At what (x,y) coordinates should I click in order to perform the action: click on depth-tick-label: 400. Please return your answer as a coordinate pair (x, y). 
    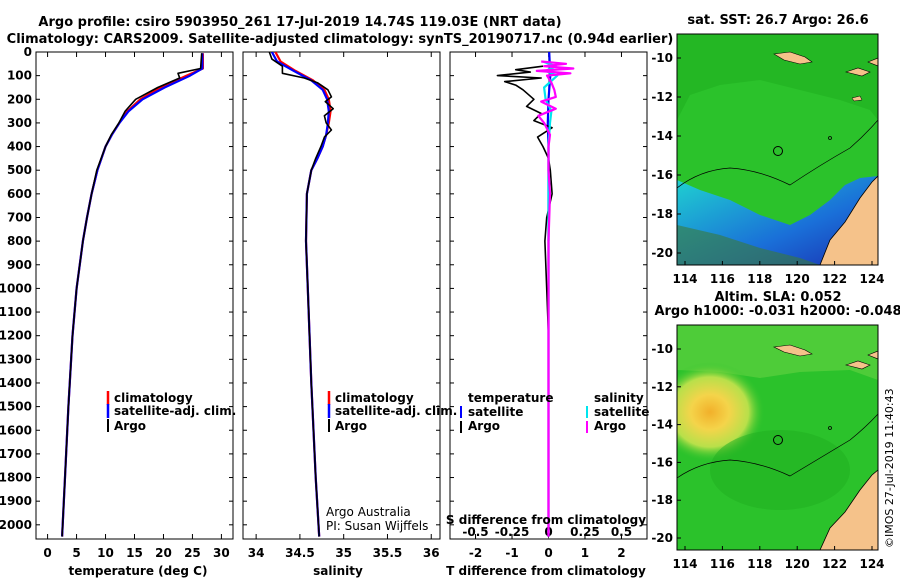
    Looking at the image, I should click on (19, 147).